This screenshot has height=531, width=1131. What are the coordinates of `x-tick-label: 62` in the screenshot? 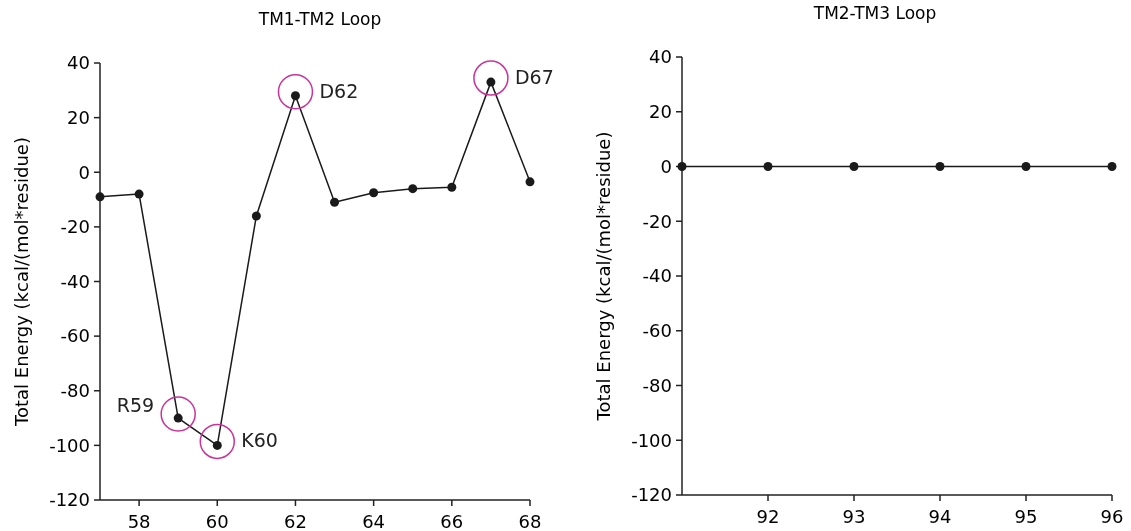 It's located at (295, 521).